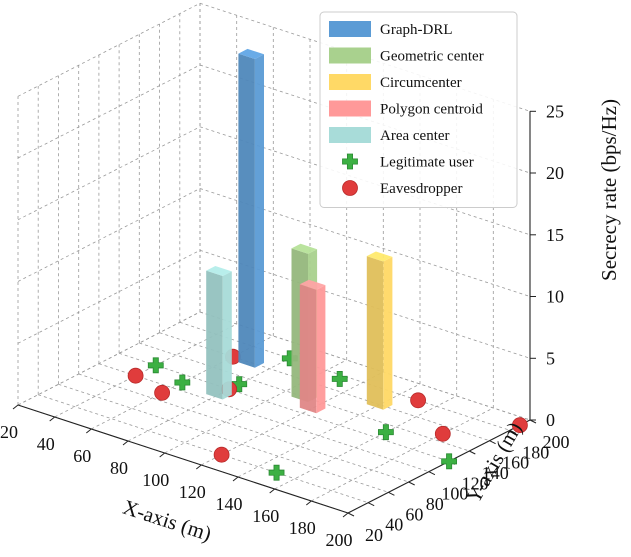  Describe the element at coordinates (229, 504) in the screenshot. I see `x-tick-label: 140` at that location.